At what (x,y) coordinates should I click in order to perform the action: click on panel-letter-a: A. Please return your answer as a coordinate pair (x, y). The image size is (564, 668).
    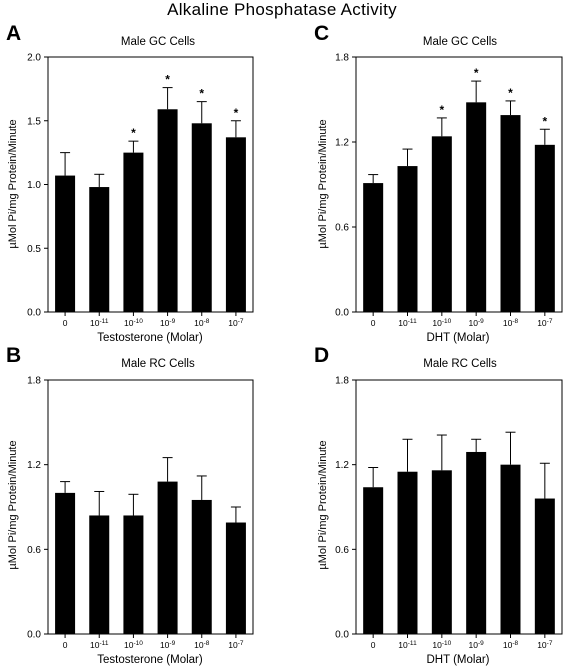
    Looking at the image, I should click on (14, 33).